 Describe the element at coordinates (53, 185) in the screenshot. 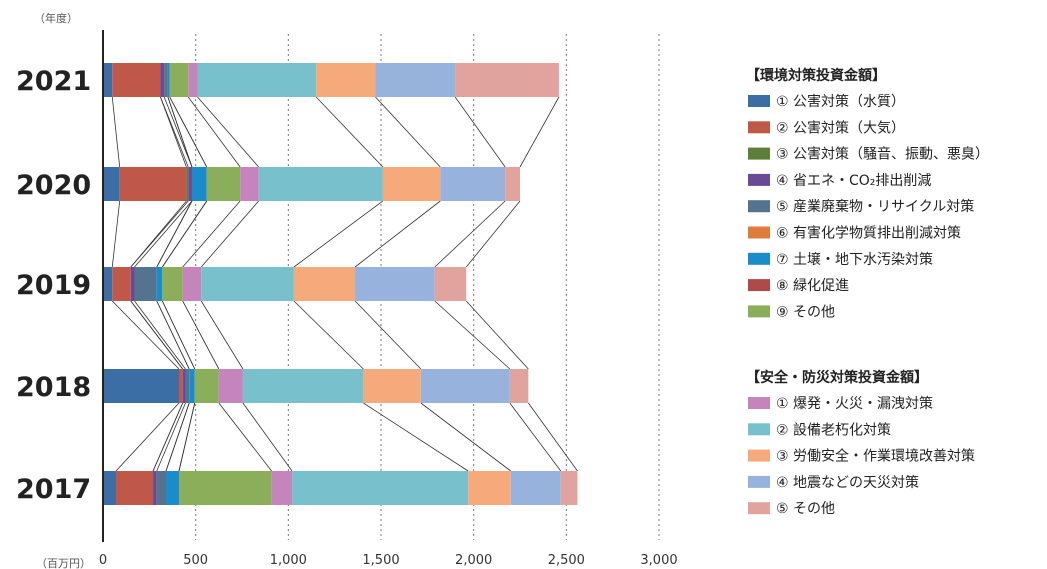

I see `category-label-2020: 2020` at that location.